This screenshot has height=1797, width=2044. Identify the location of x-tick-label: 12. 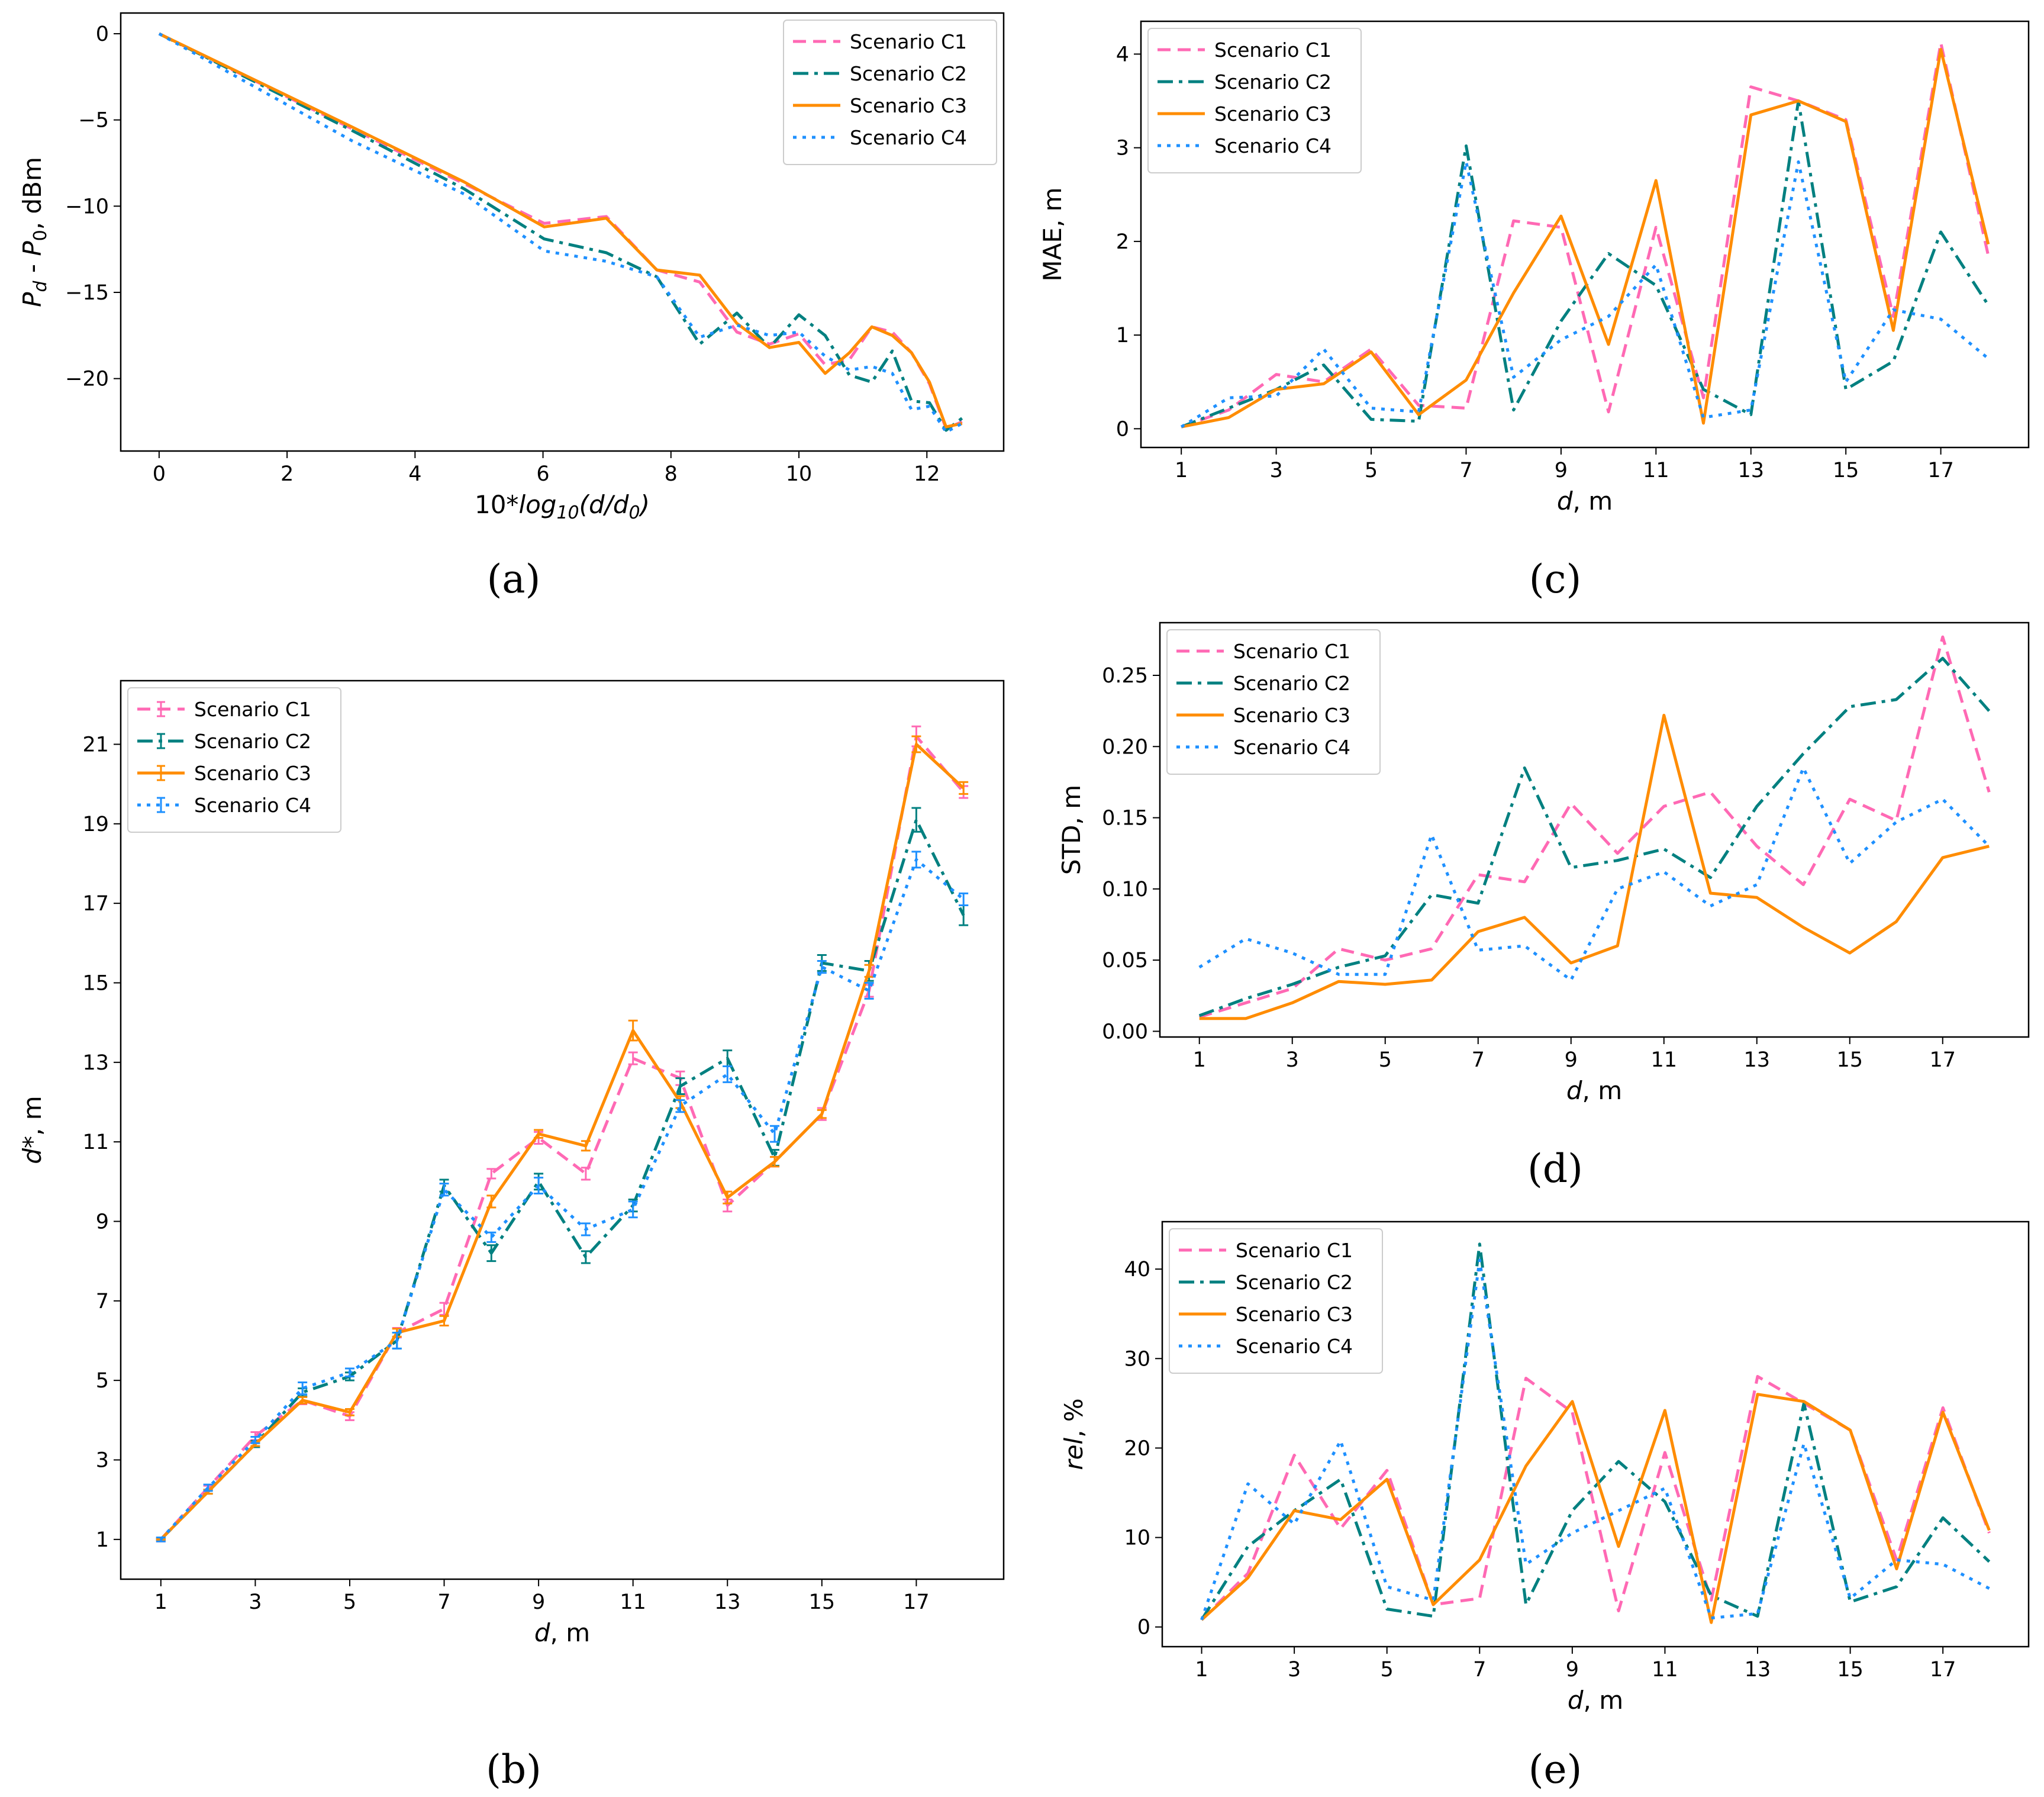
(927, 474).